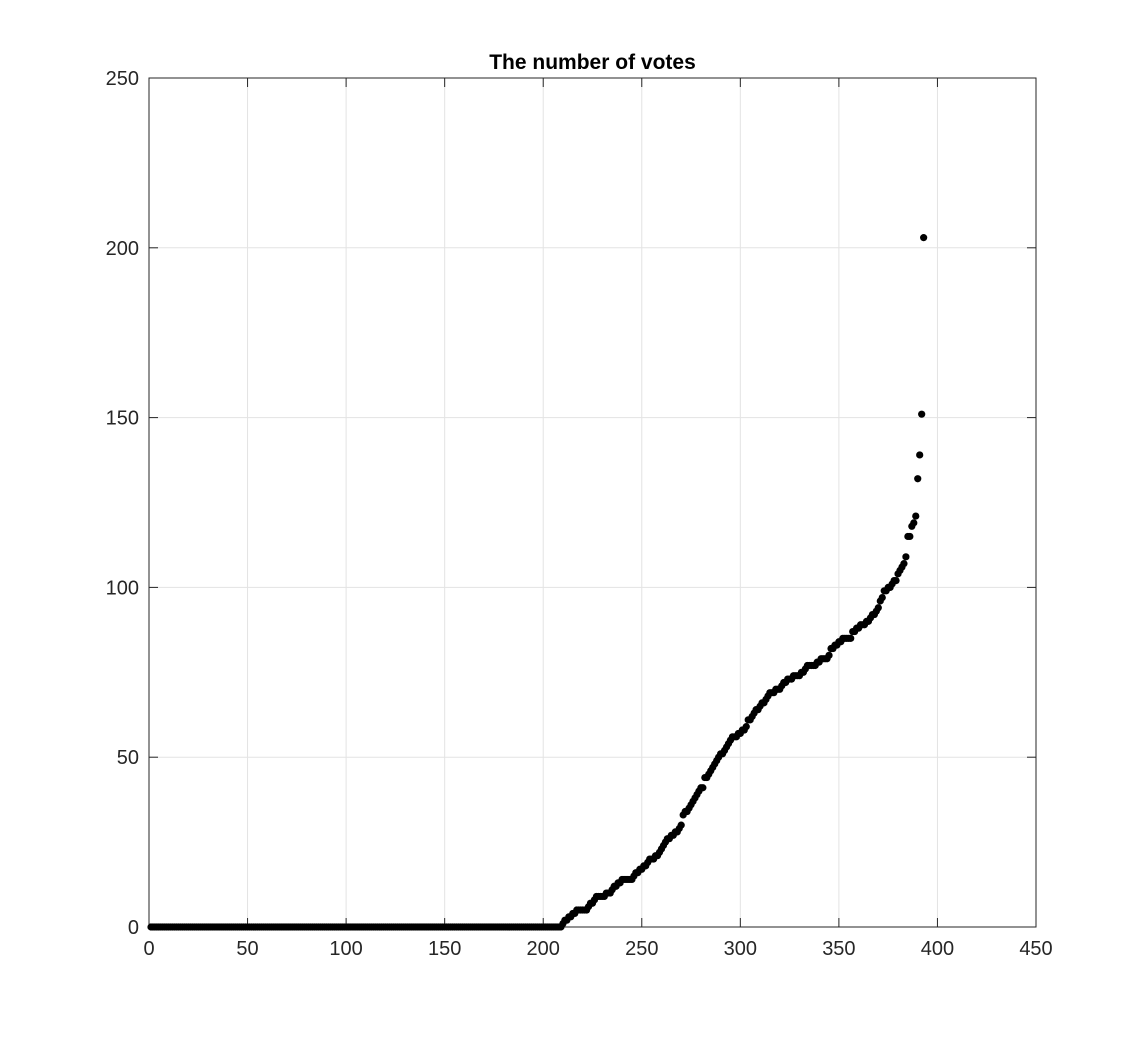  What do you see at coordinates (148, 949) in the screenshot?
I see `x-tick-label: 0` at bounding box center [148, 949].